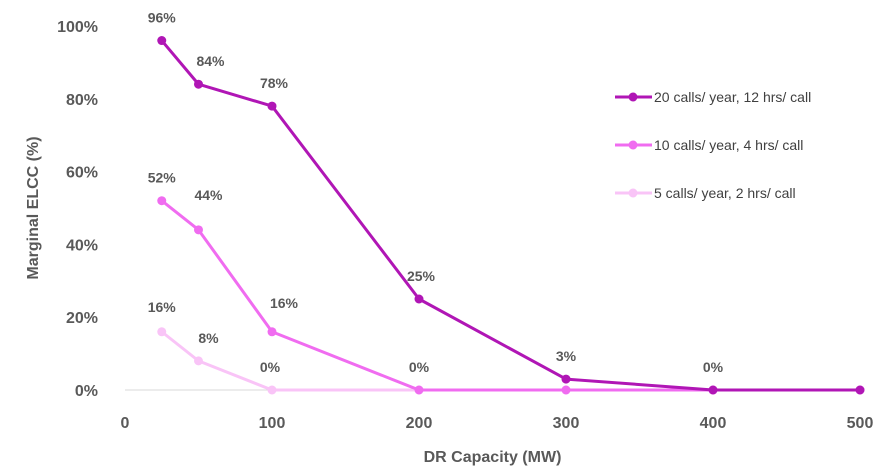  Describe the element at coordinates (732, 97) in the screenshot. I see `legend-label: 20 calls/ year, 12 hrs/ call` at that location.